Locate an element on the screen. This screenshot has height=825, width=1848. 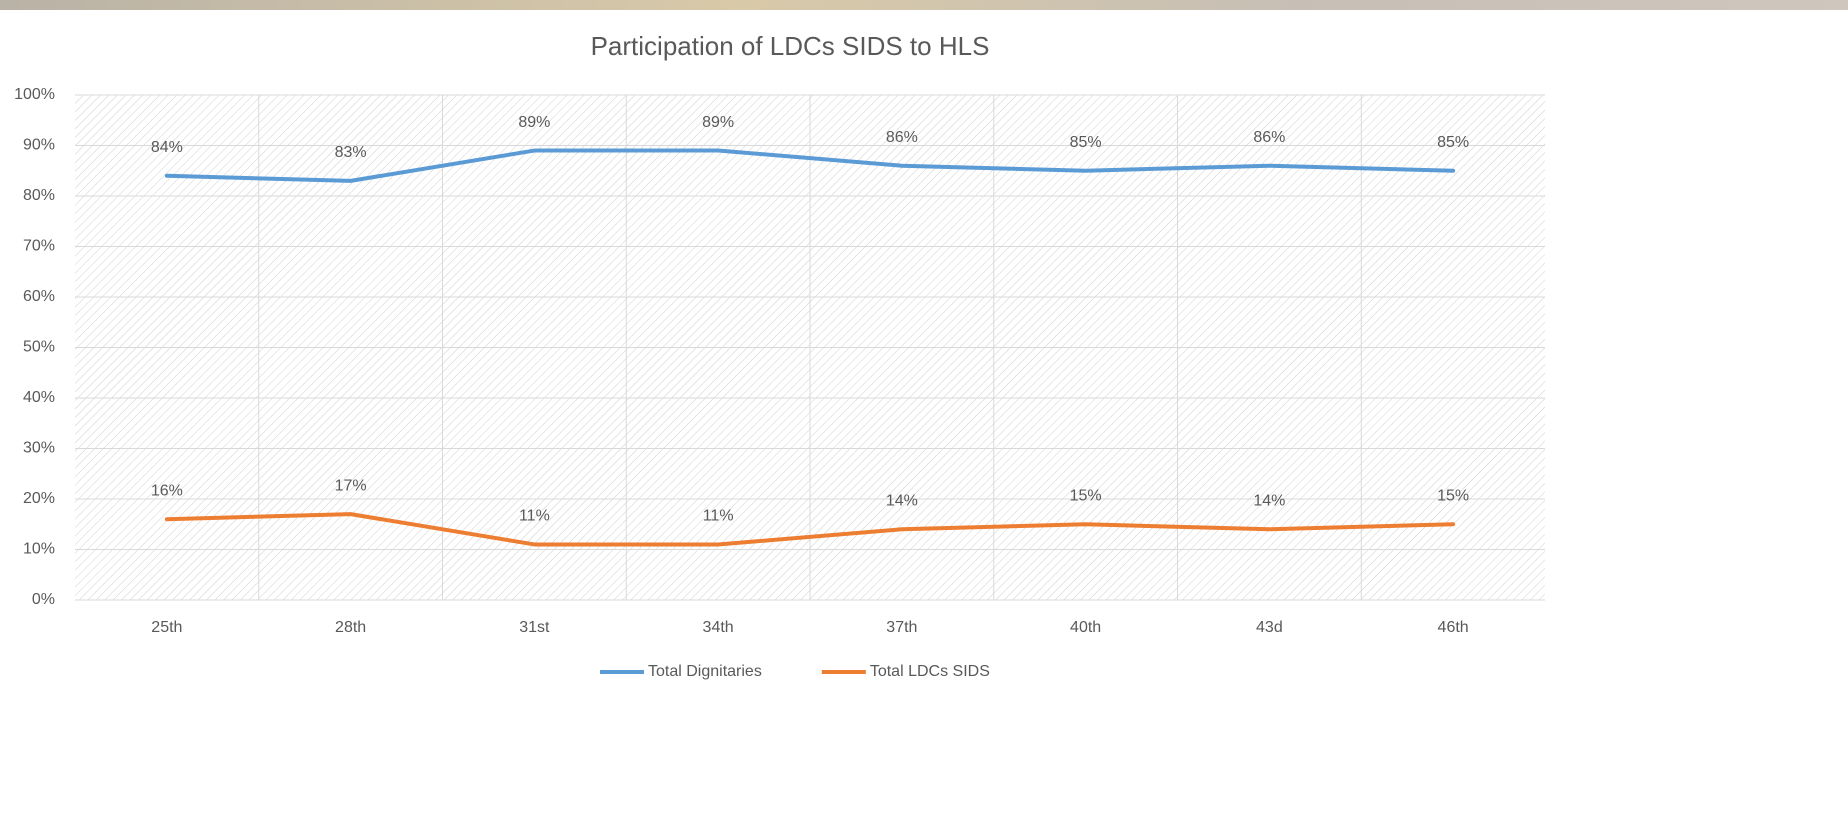
data-label: 83% is located at coordinates (351, 152).